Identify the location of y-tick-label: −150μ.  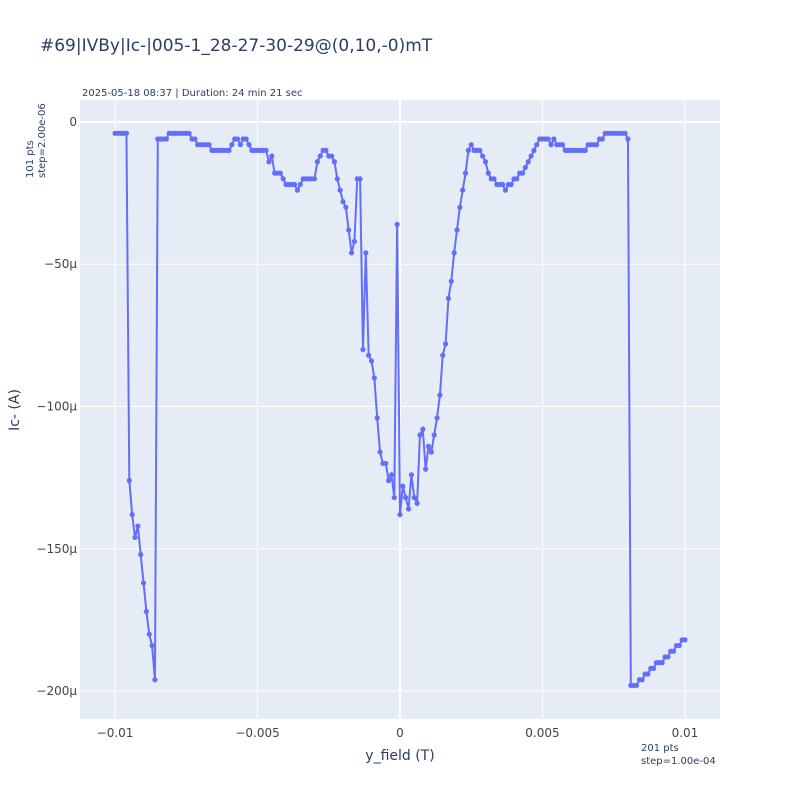
(56, 549).